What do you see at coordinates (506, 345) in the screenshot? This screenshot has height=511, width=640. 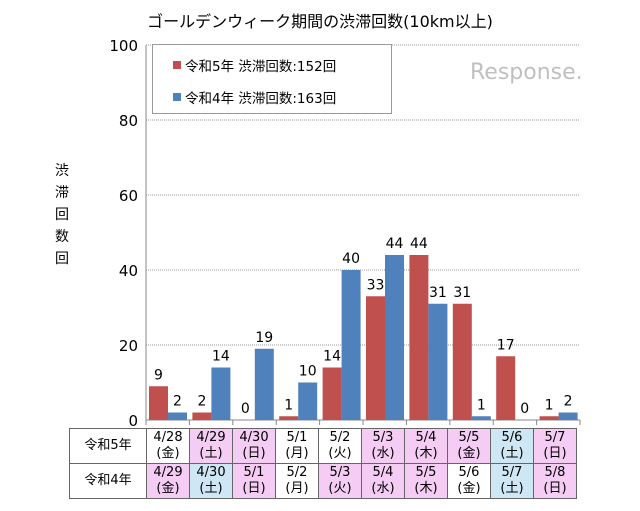 I see `data-label: 17` at bounding box center [506, 345].